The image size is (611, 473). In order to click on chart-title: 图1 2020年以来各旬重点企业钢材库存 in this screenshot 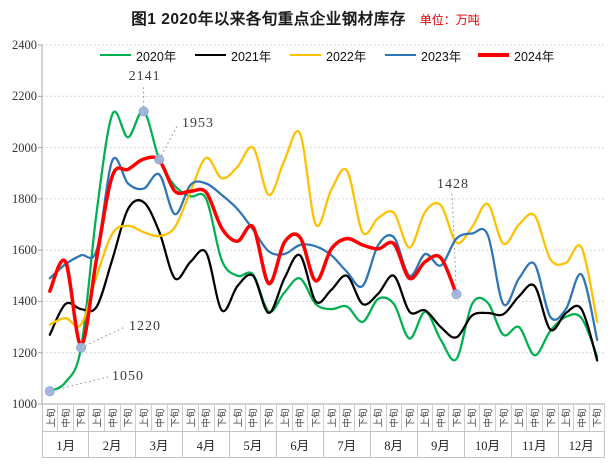, I will do `click(268, 19)`.